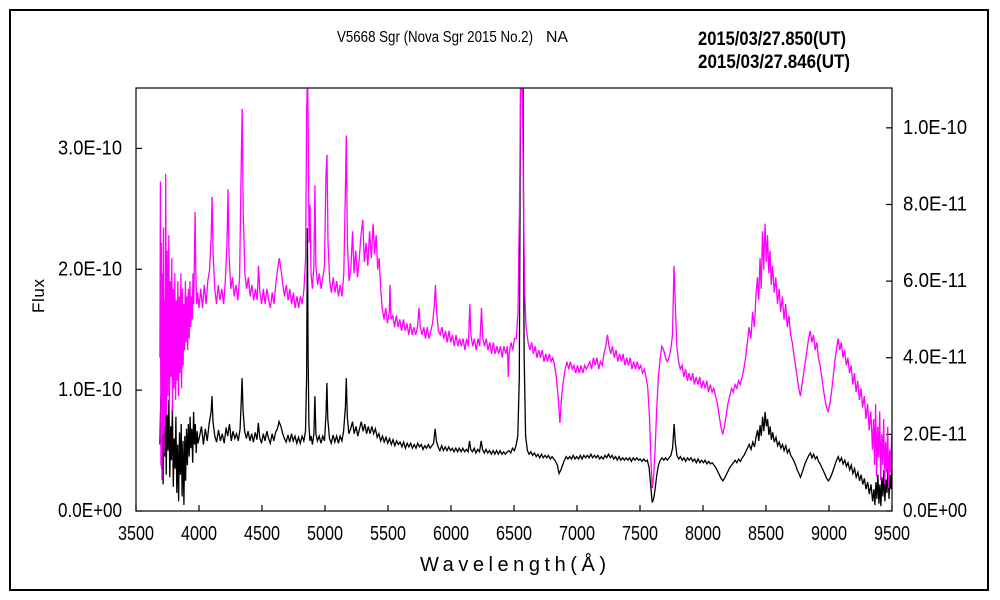 The height and width of the screenshot is (600, 1000). Describe the element at coordinates (640, 534) in the screenshot. I see `x-tick-label: 7500` at that location.